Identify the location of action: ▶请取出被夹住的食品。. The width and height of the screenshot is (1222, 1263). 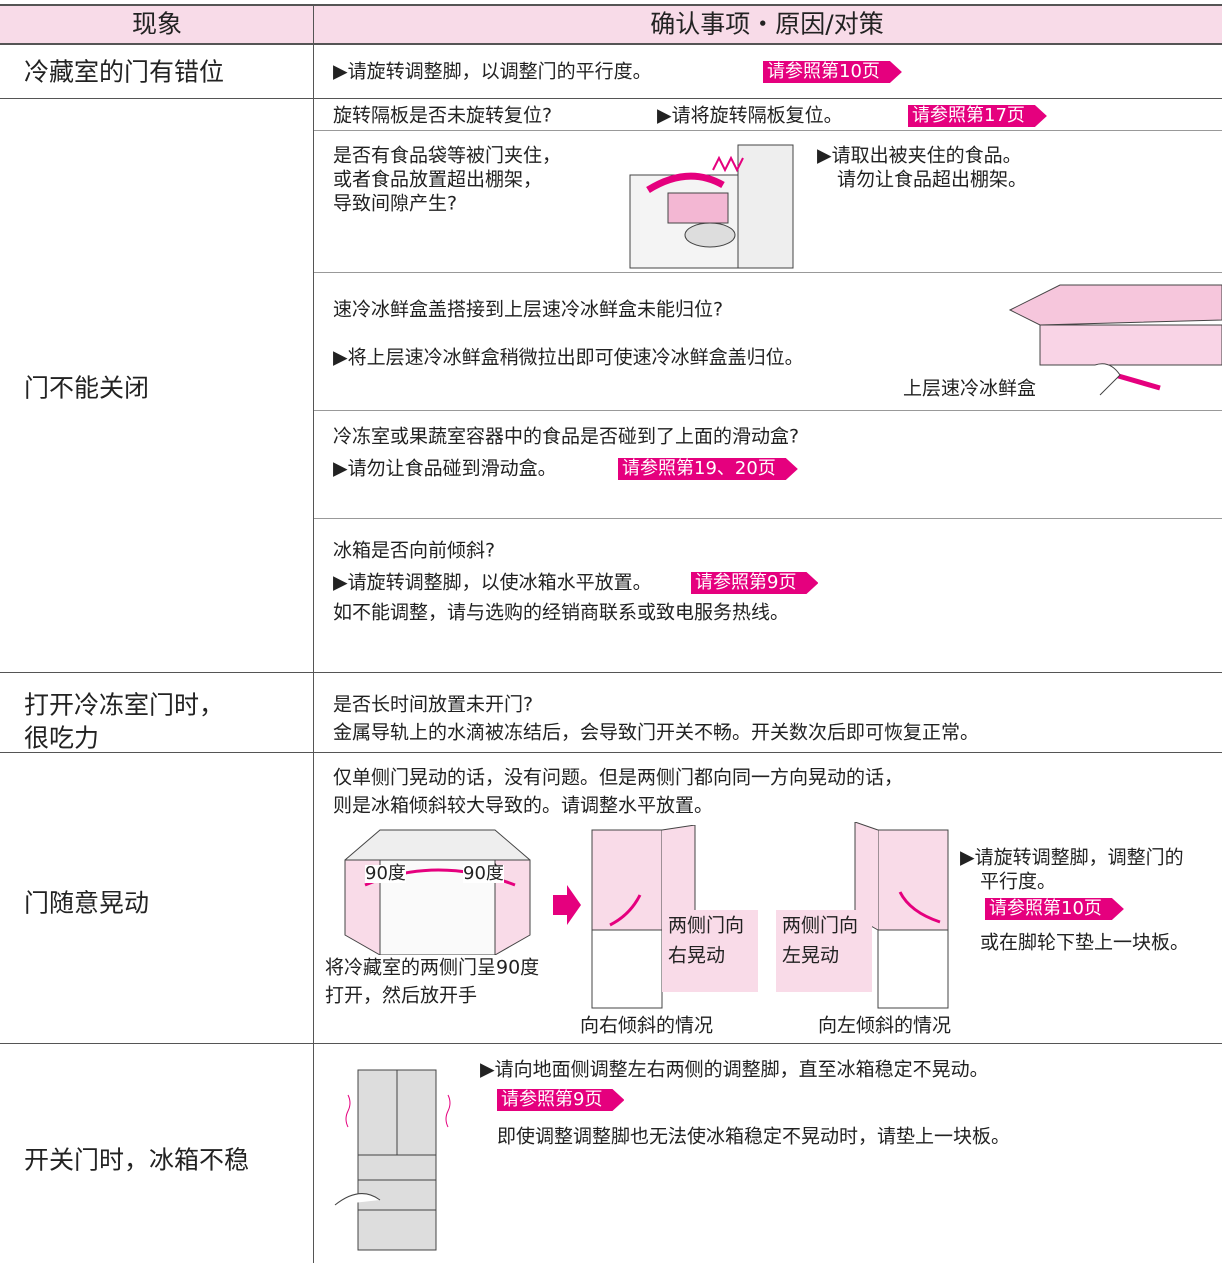
(919, 155).